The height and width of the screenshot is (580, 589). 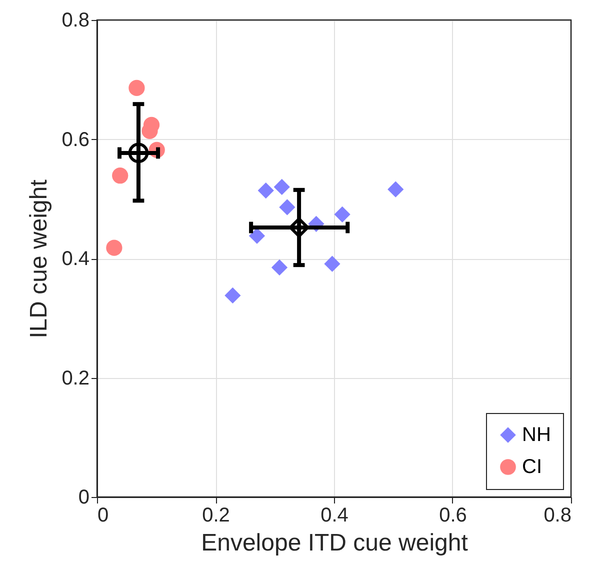 What do you see at coordinates (76, 21) in the screenshot?
I see `y-tick-label: 0.8` at bounding box center [76, 21].